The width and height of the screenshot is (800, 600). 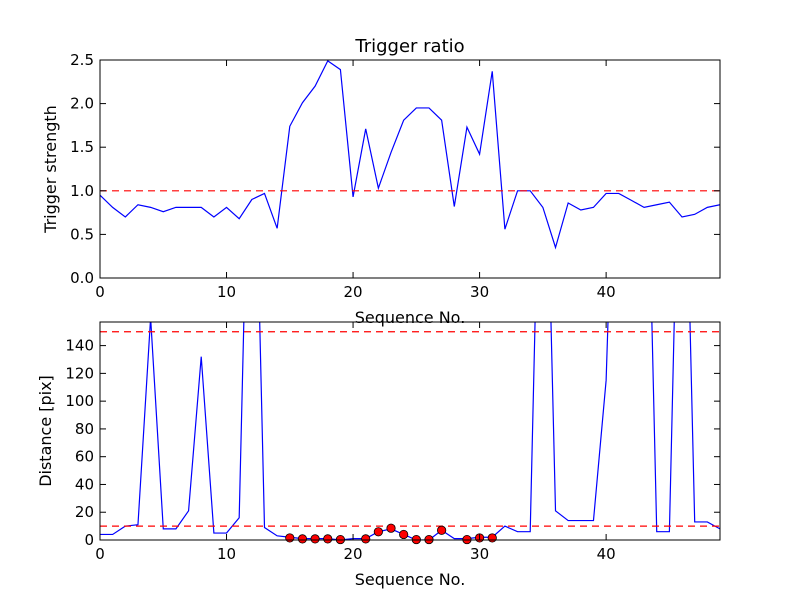 I want to click on bottom-y-tick-label: 100, so click(x=79, y=401).